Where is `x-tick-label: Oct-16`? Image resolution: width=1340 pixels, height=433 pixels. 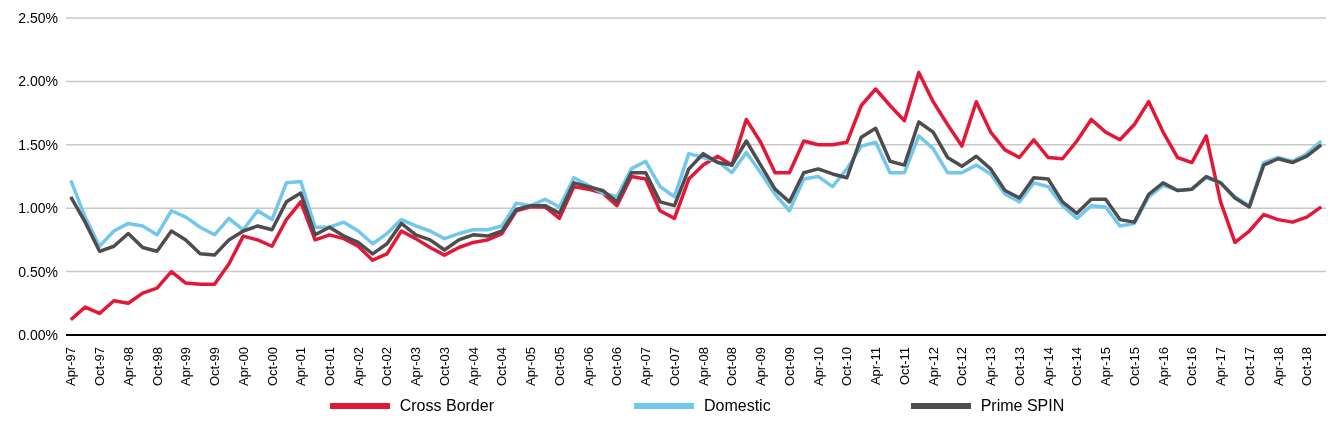 x-tick-label: Oct-16 is located at coordinates (1192, 367).